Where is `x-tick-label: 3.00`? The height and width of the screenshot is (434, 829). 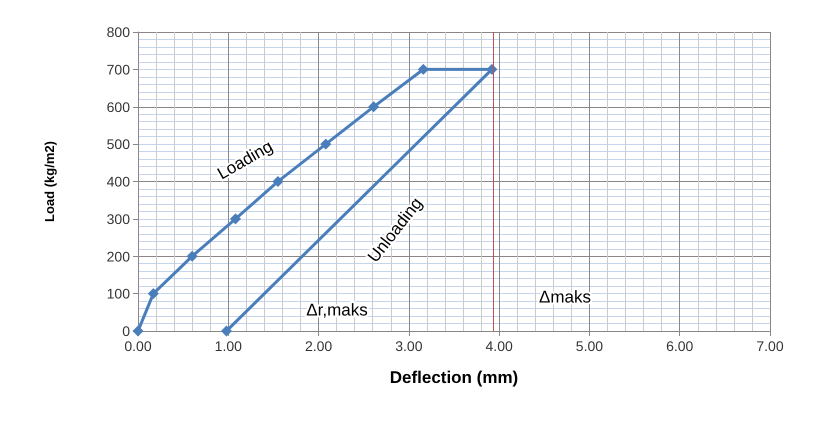 x-tick-label: 3.00 is located at coordinates (409, 346).